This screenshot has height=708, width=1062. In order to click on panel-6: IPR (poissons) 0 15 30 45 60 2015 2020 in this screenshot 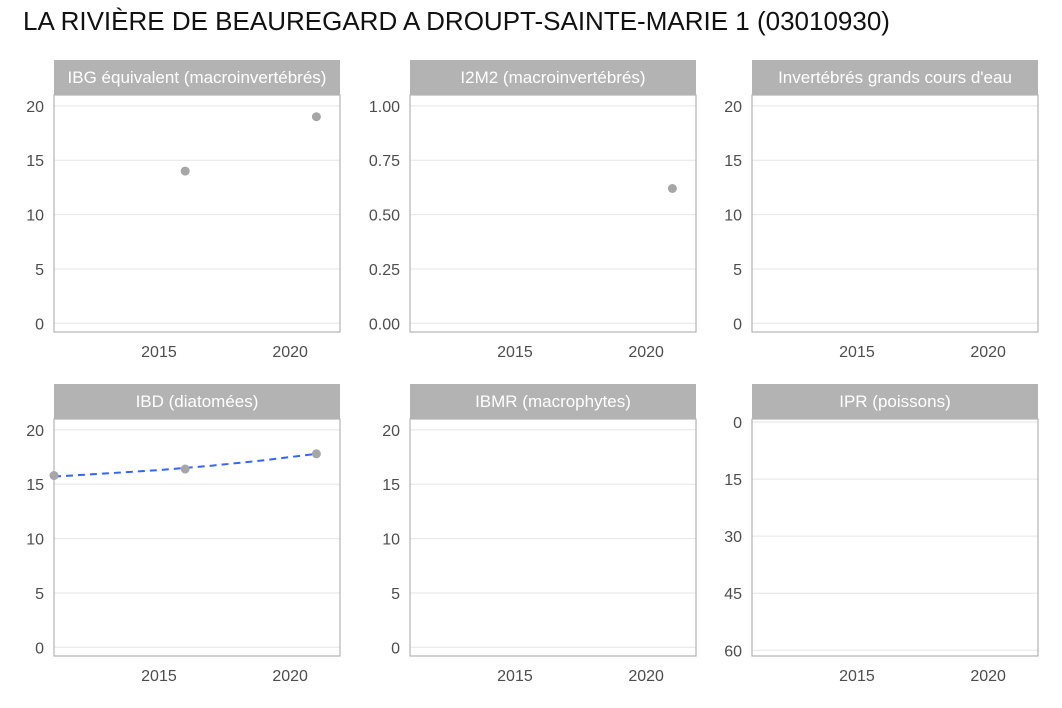, I will do `click(881, 534)`.